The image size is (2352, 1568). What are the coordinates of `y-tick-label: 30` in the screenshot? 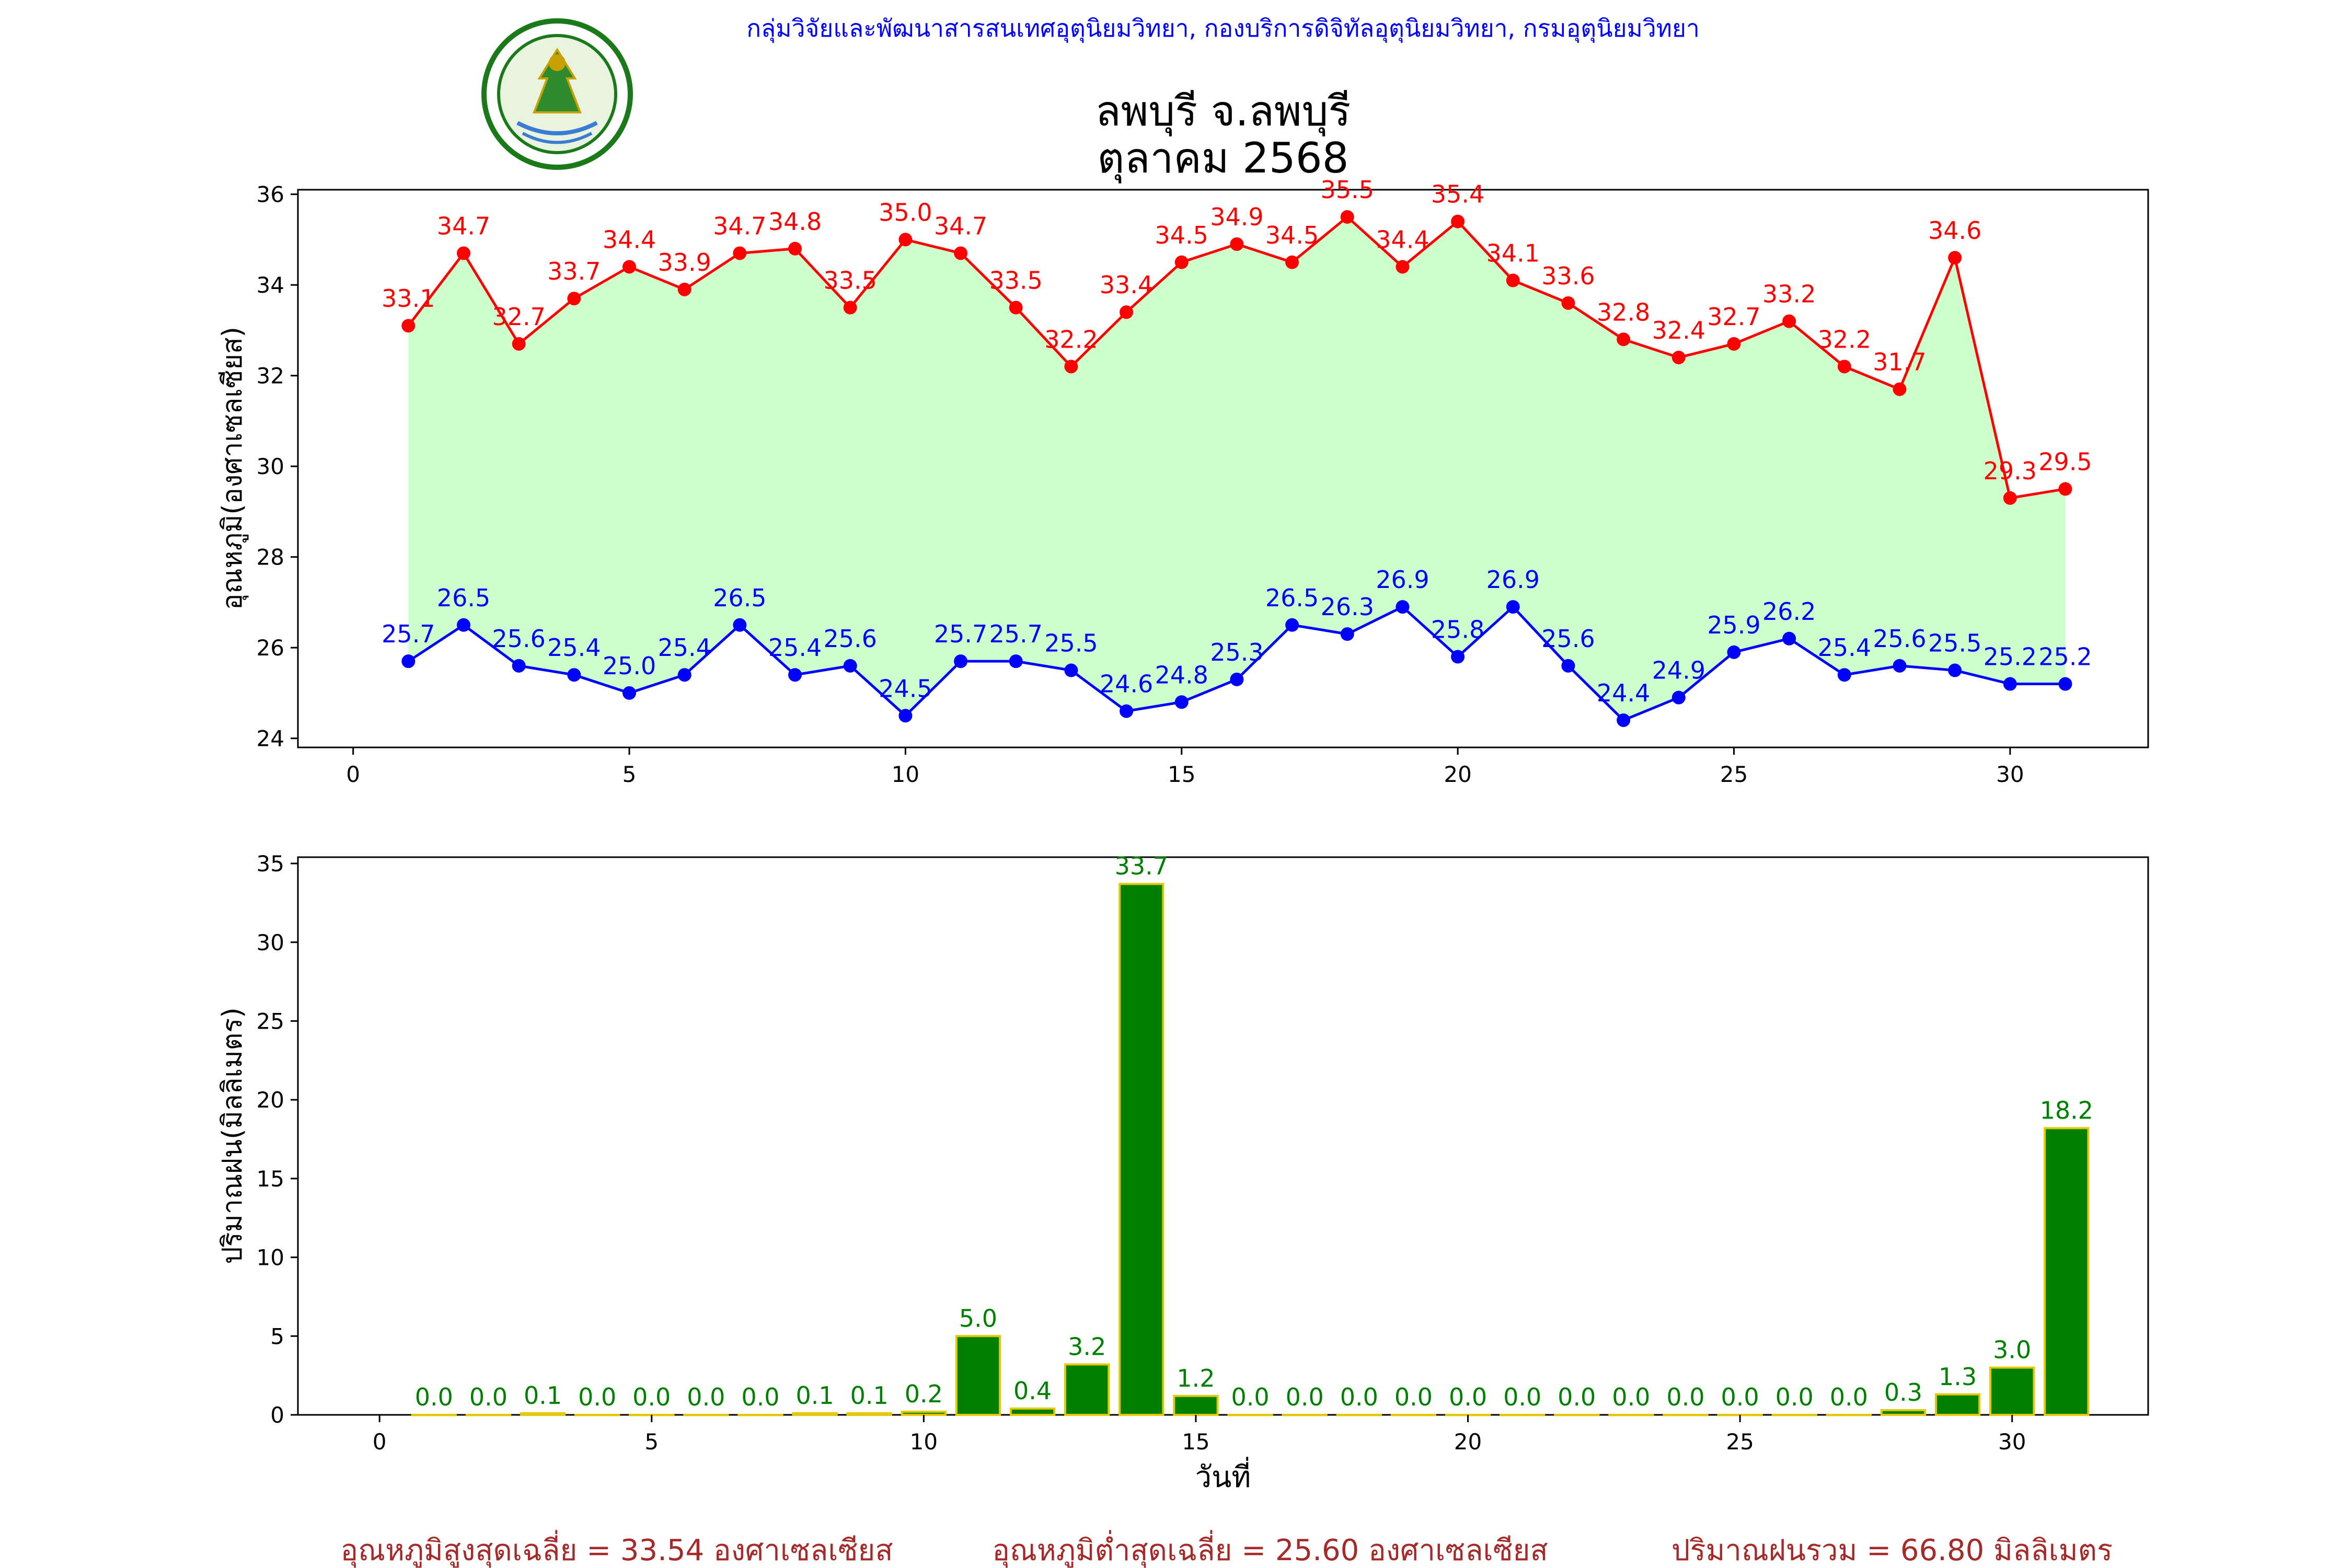 It's located at (270, 466).